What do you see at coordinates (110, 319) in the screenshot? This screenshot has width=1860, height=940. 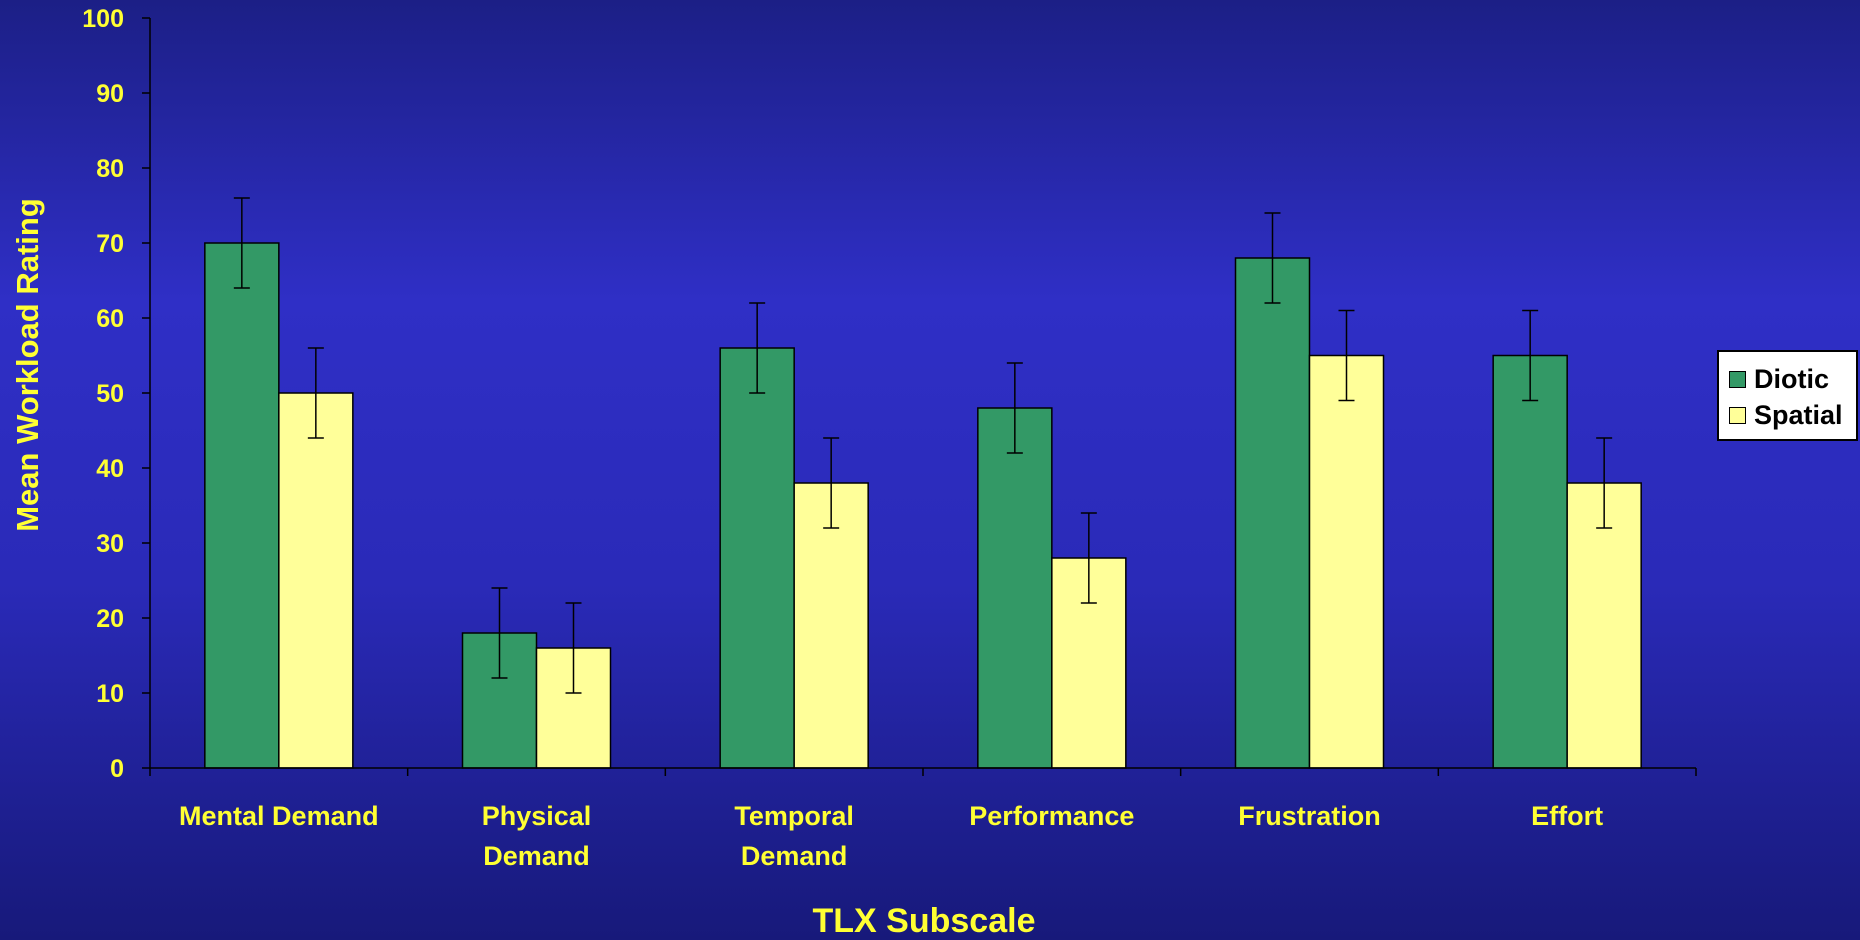 I see `y-tick-label: 60` at bounding box center [110, 319].